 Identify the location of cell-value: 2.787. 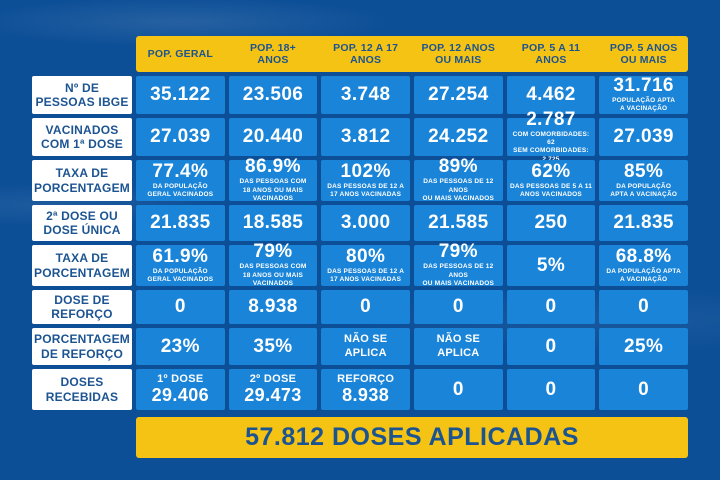
(551, 119).